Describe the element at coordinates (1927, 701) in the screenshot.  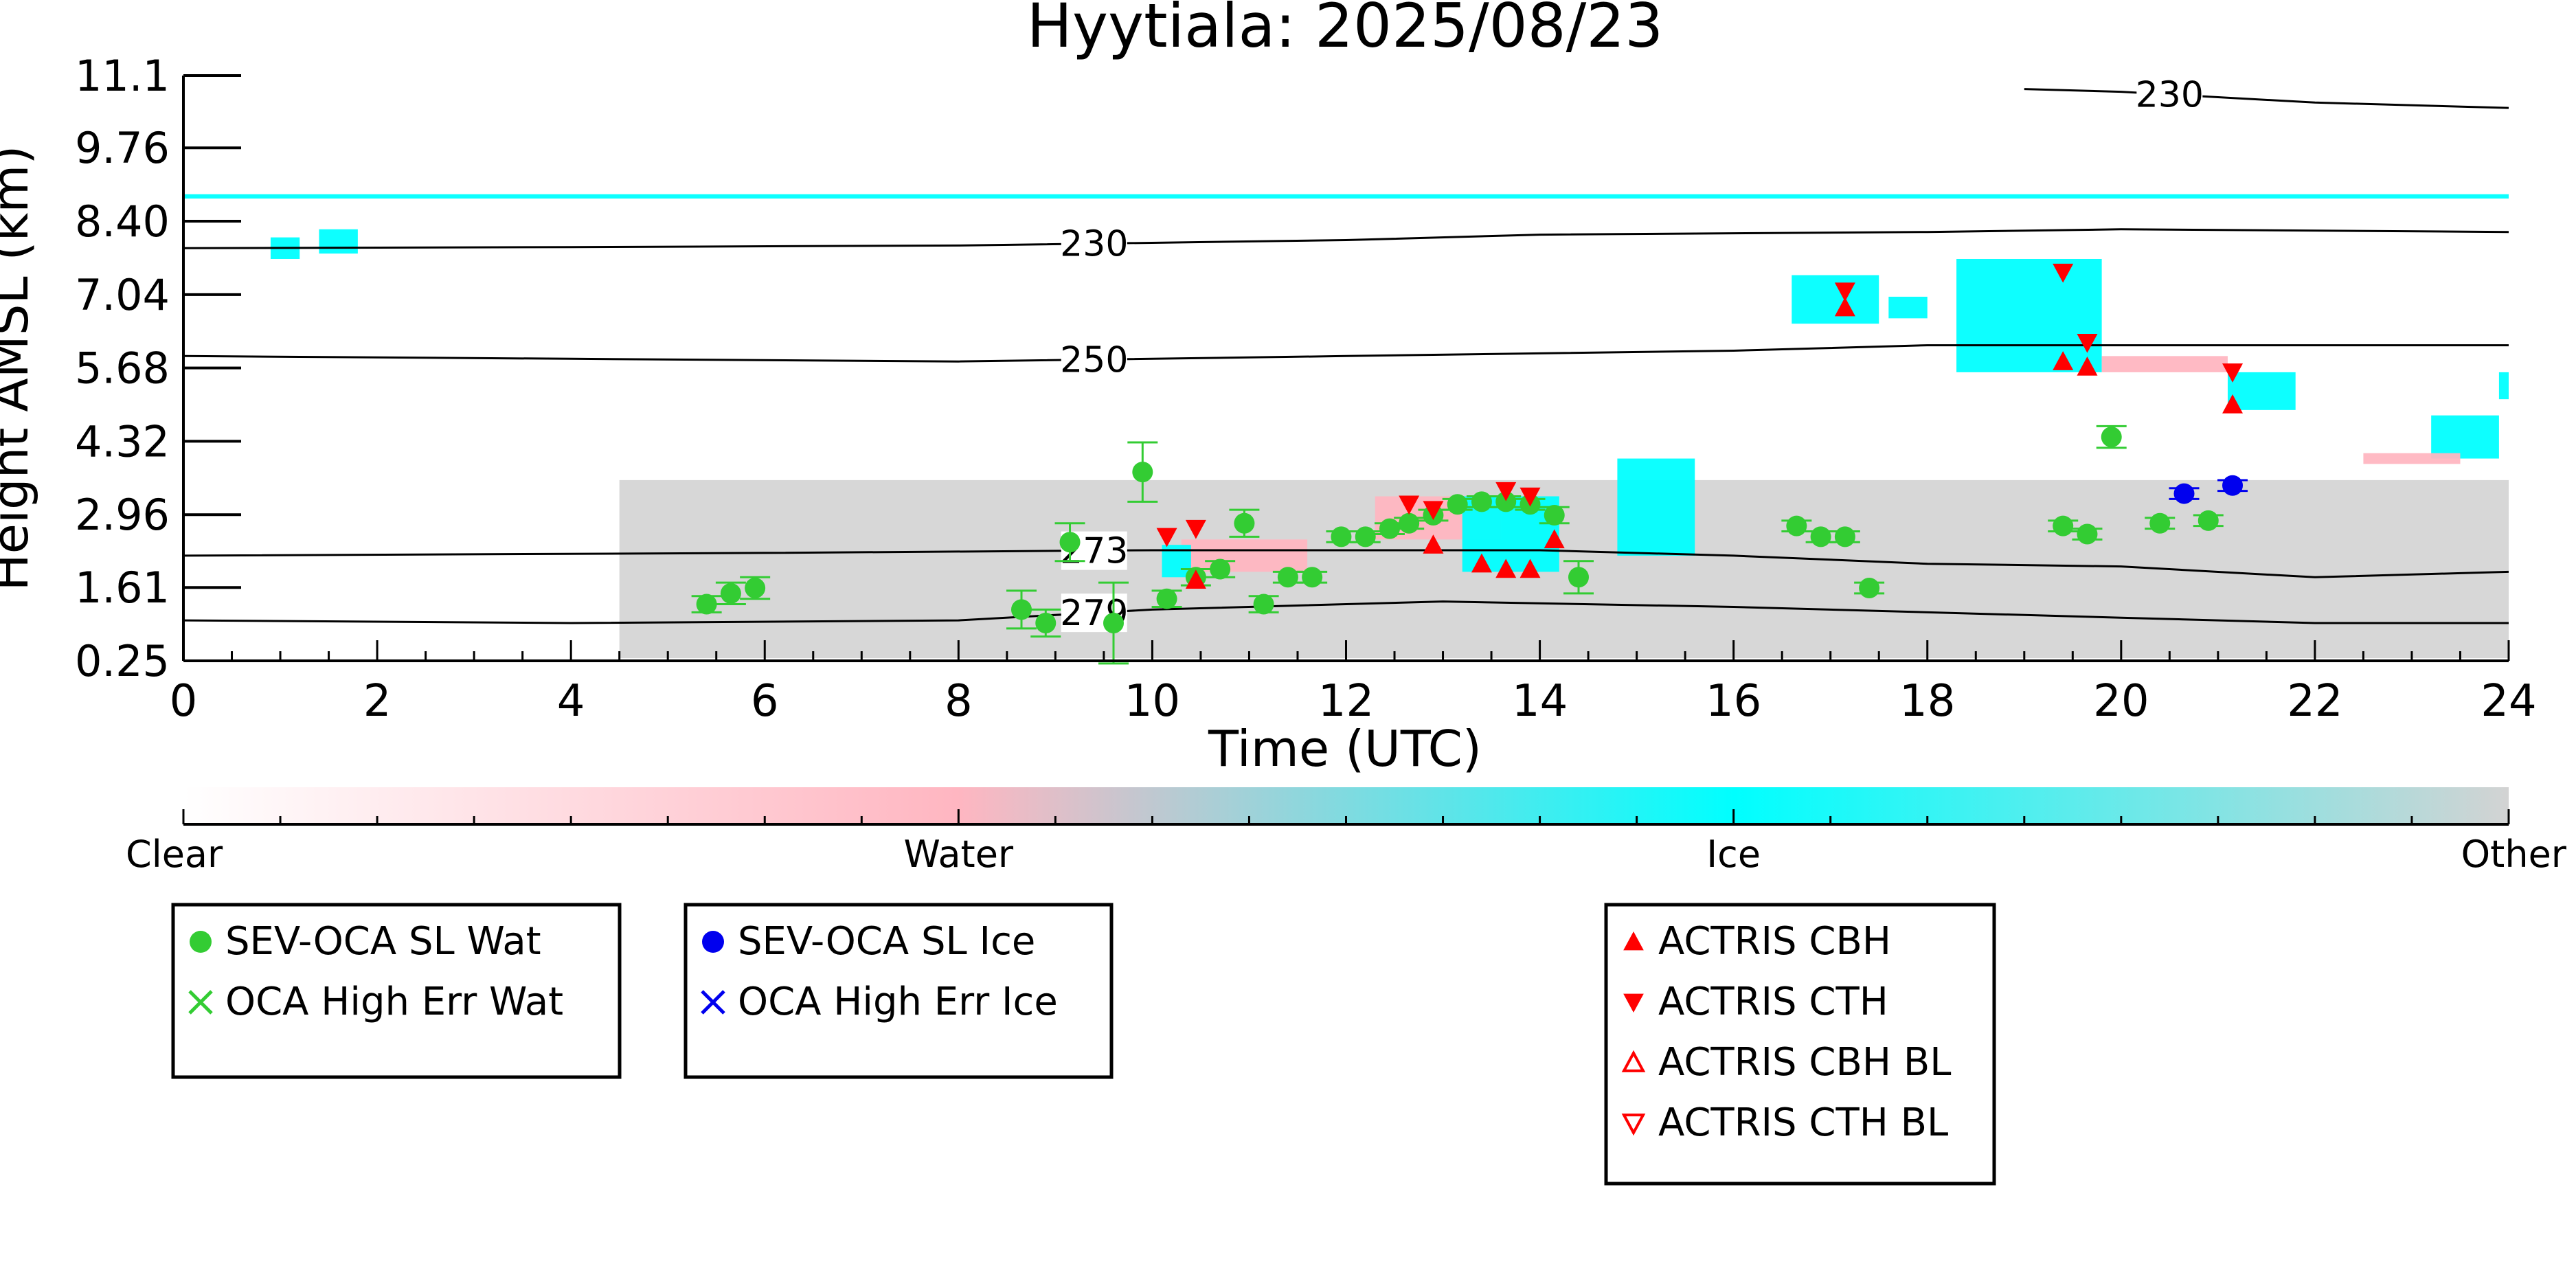
I see `x-tick-label: 18` at that location.